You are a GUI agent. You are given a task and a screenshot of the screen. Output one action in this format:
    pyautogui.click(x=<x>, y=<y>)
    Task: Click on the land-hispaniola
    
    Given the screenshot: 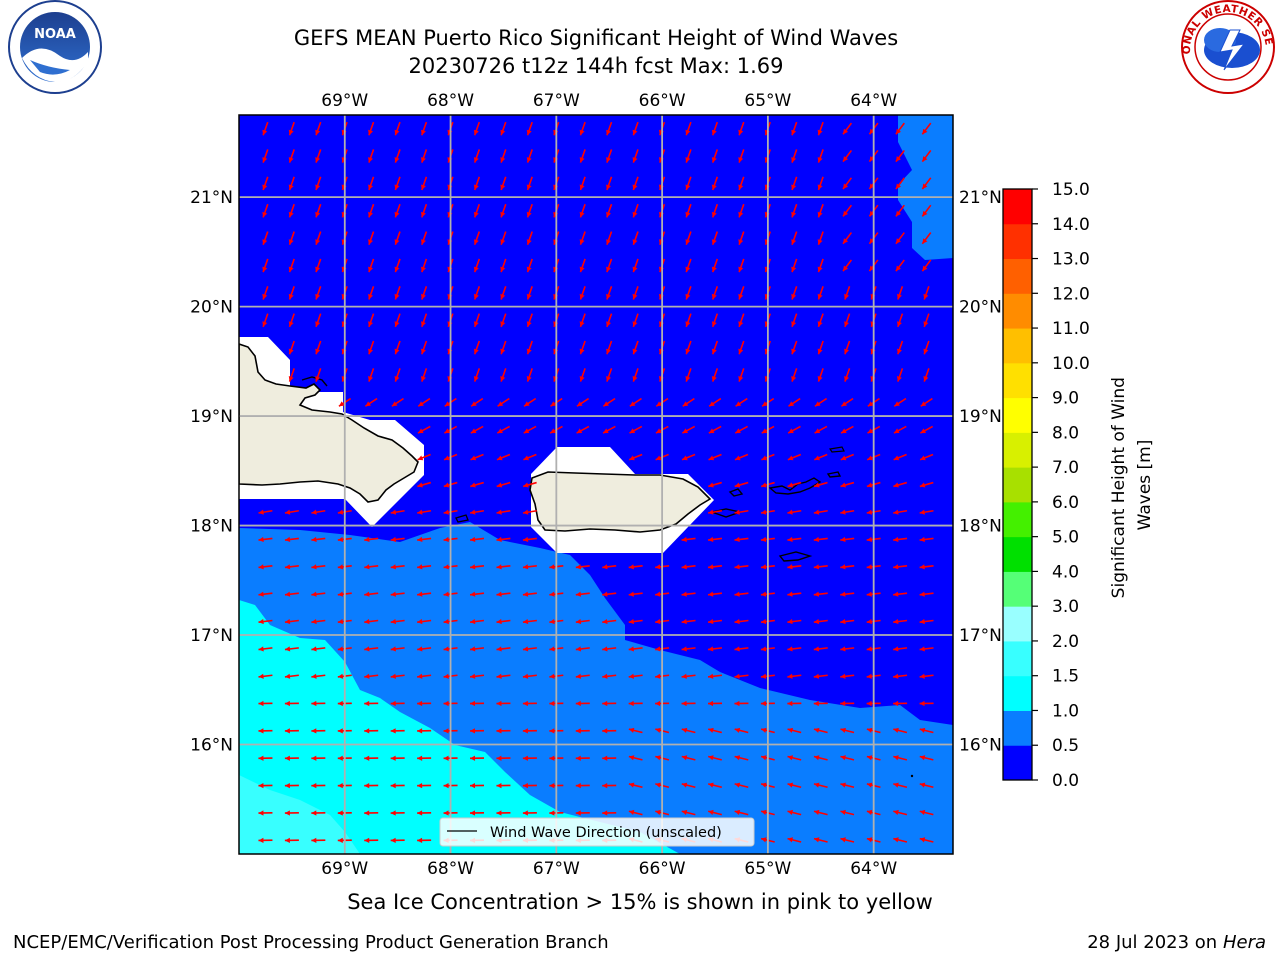 What is the action you would take?
    pyautogui.click(x=329, y=423)
    